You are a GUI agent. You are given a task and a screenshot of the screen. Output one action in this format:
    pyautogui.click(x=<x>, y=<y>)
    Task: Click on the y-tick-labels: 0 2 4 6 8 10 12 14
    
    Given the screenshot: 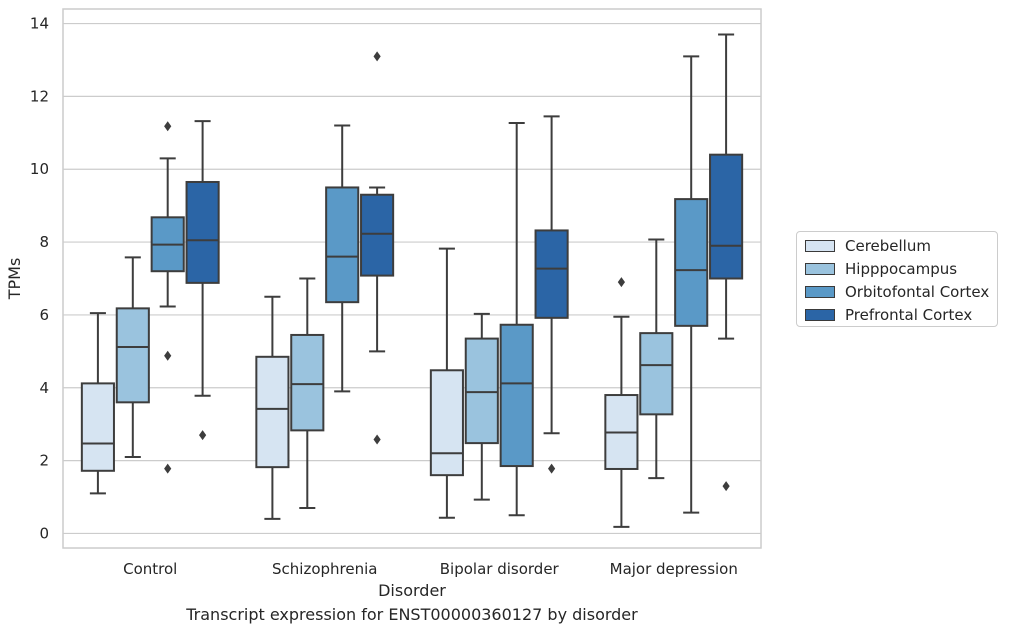 What is the action you would take?
    pyautogui.click(x=39, y=279)
    